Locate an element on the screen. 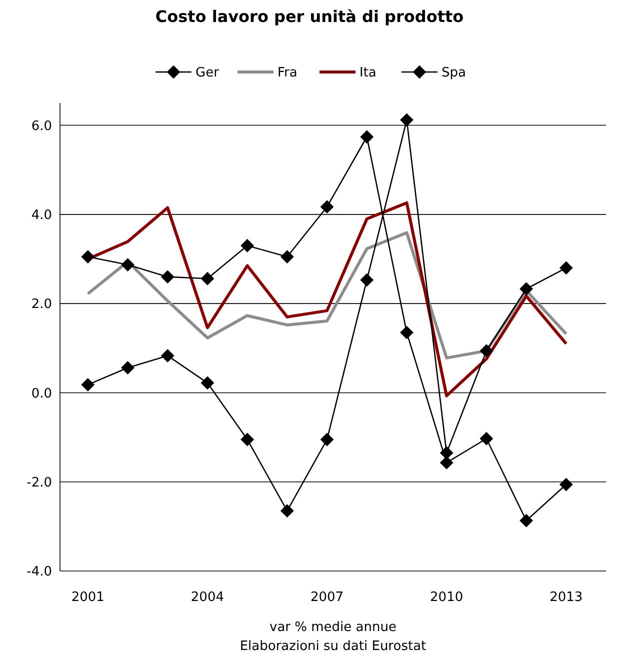 Image resolution: width=619 pixels, height=657 pixels. x-tick-label: 2010 is located at coordinates (447, 597).